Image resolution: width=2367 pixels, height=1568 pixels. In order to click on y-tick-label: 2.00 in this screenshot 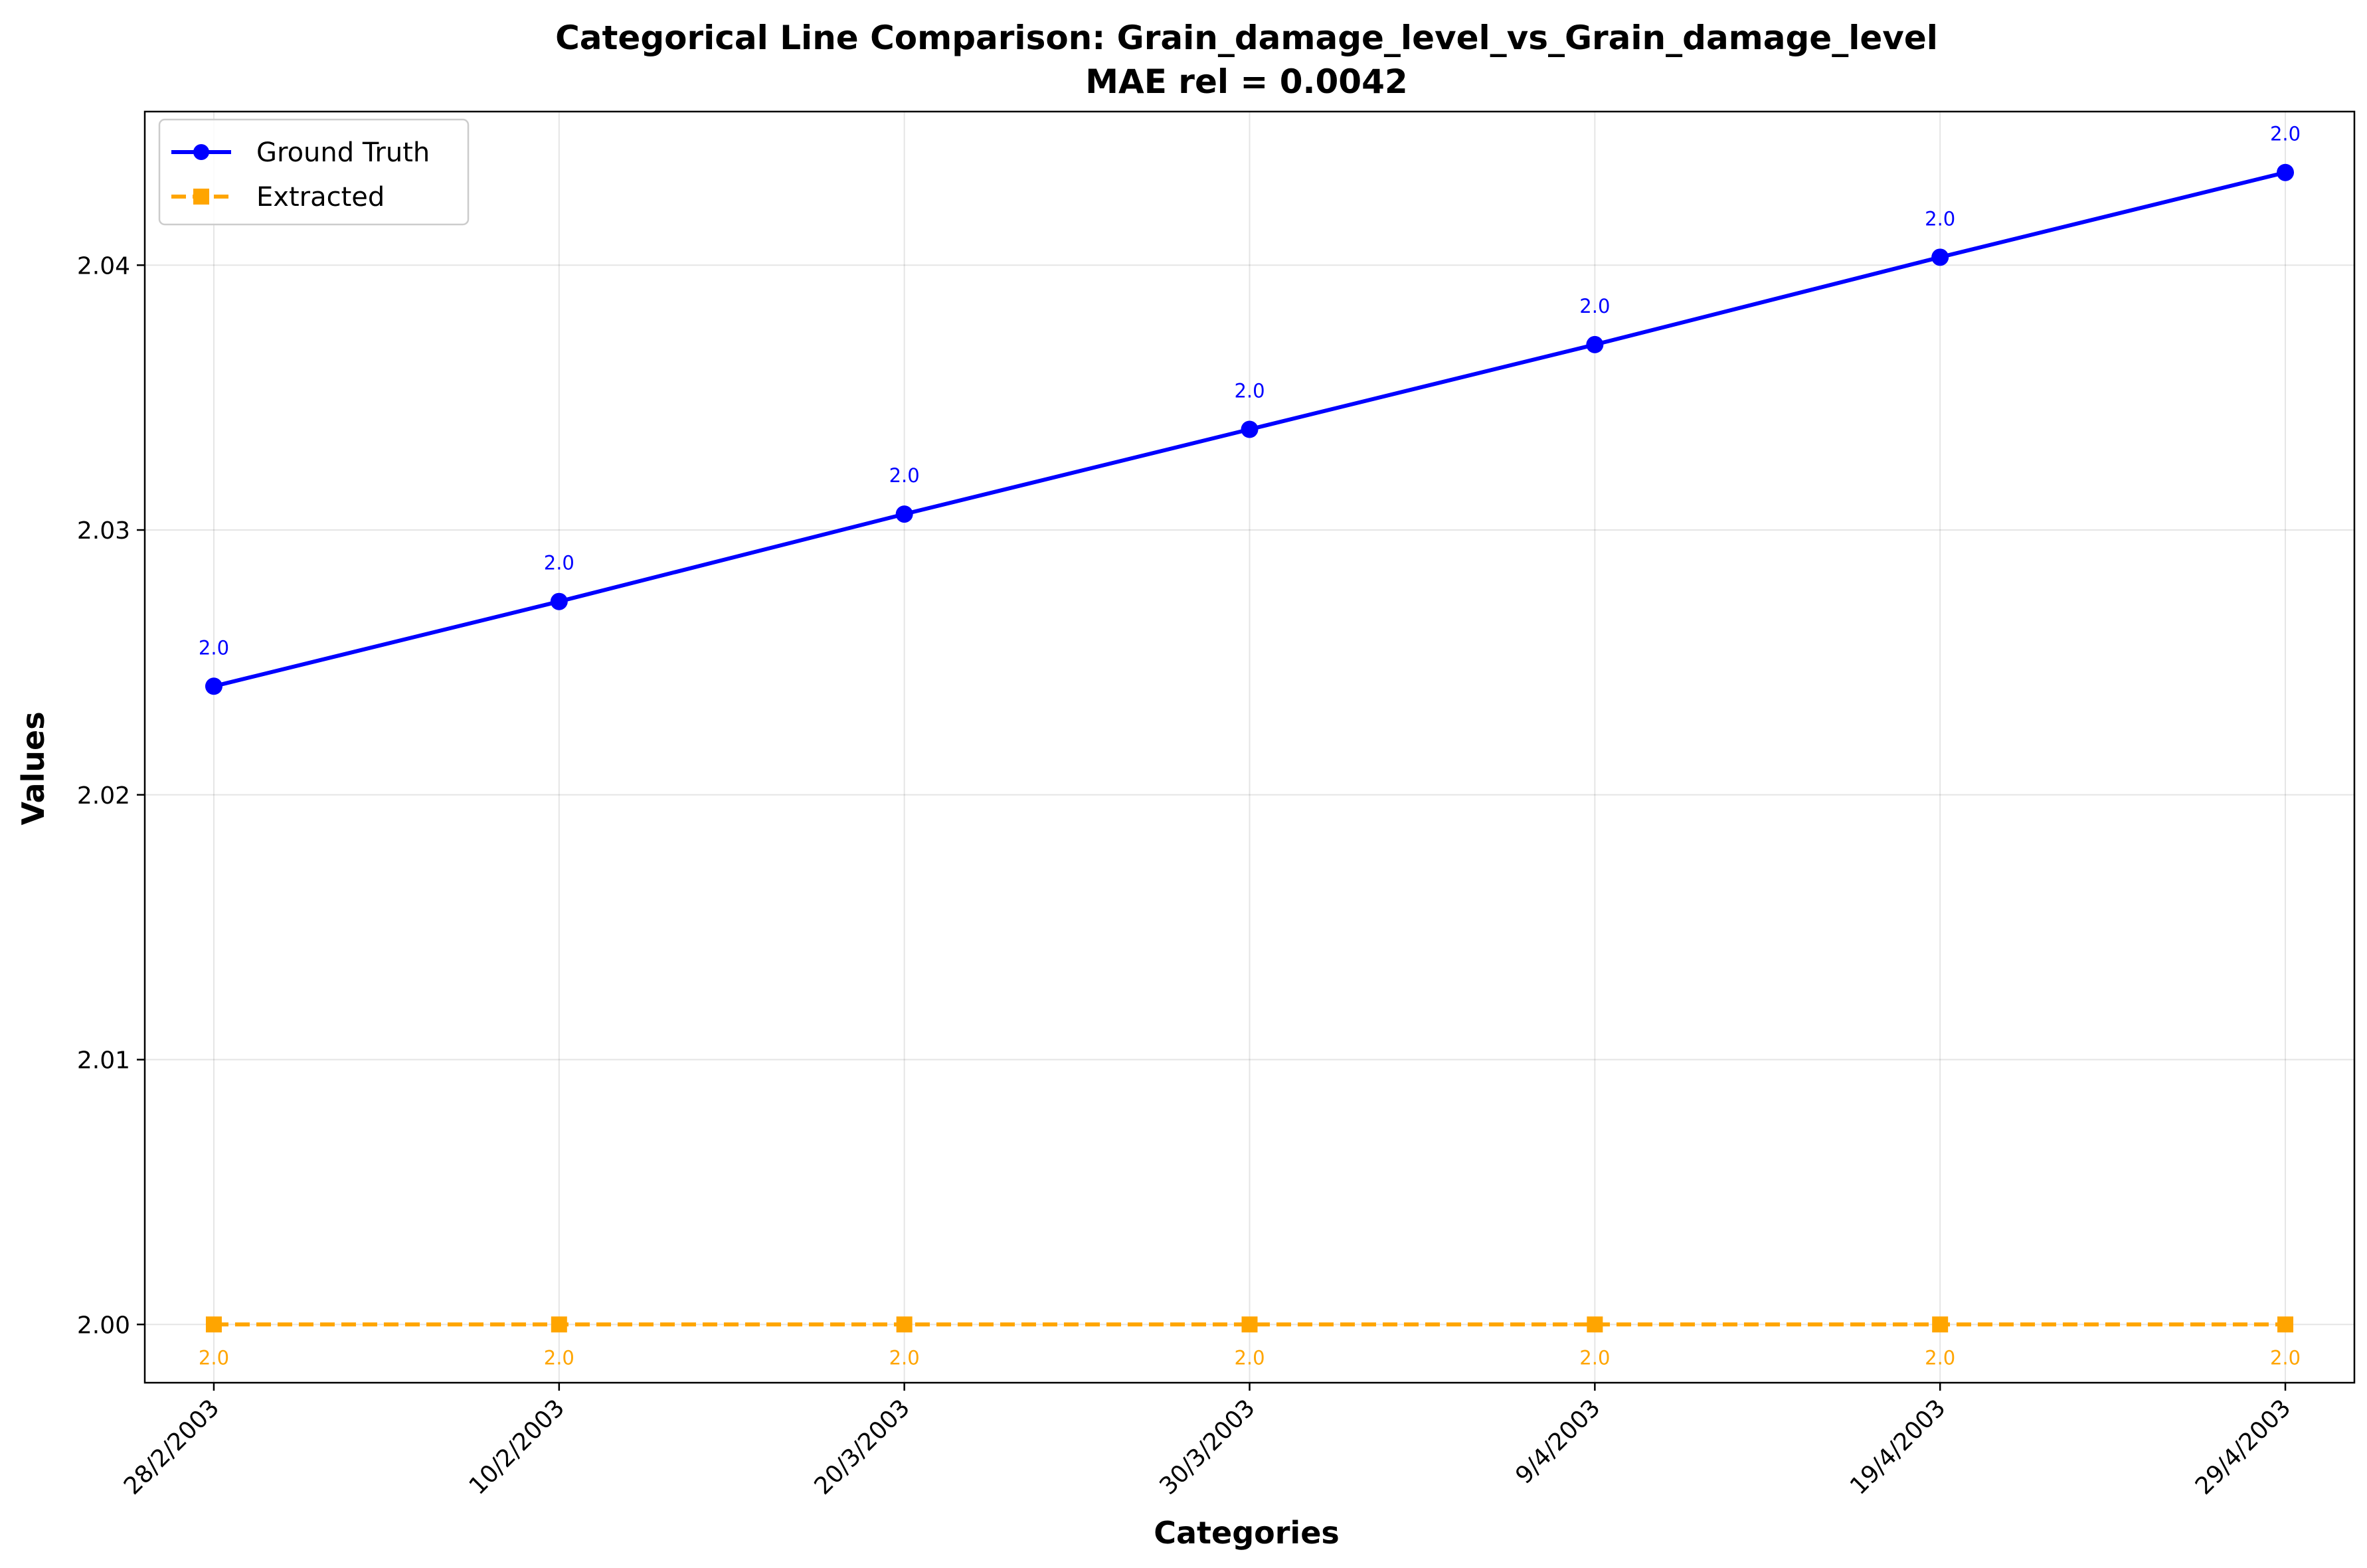, I will do `click(103, 1325)`.